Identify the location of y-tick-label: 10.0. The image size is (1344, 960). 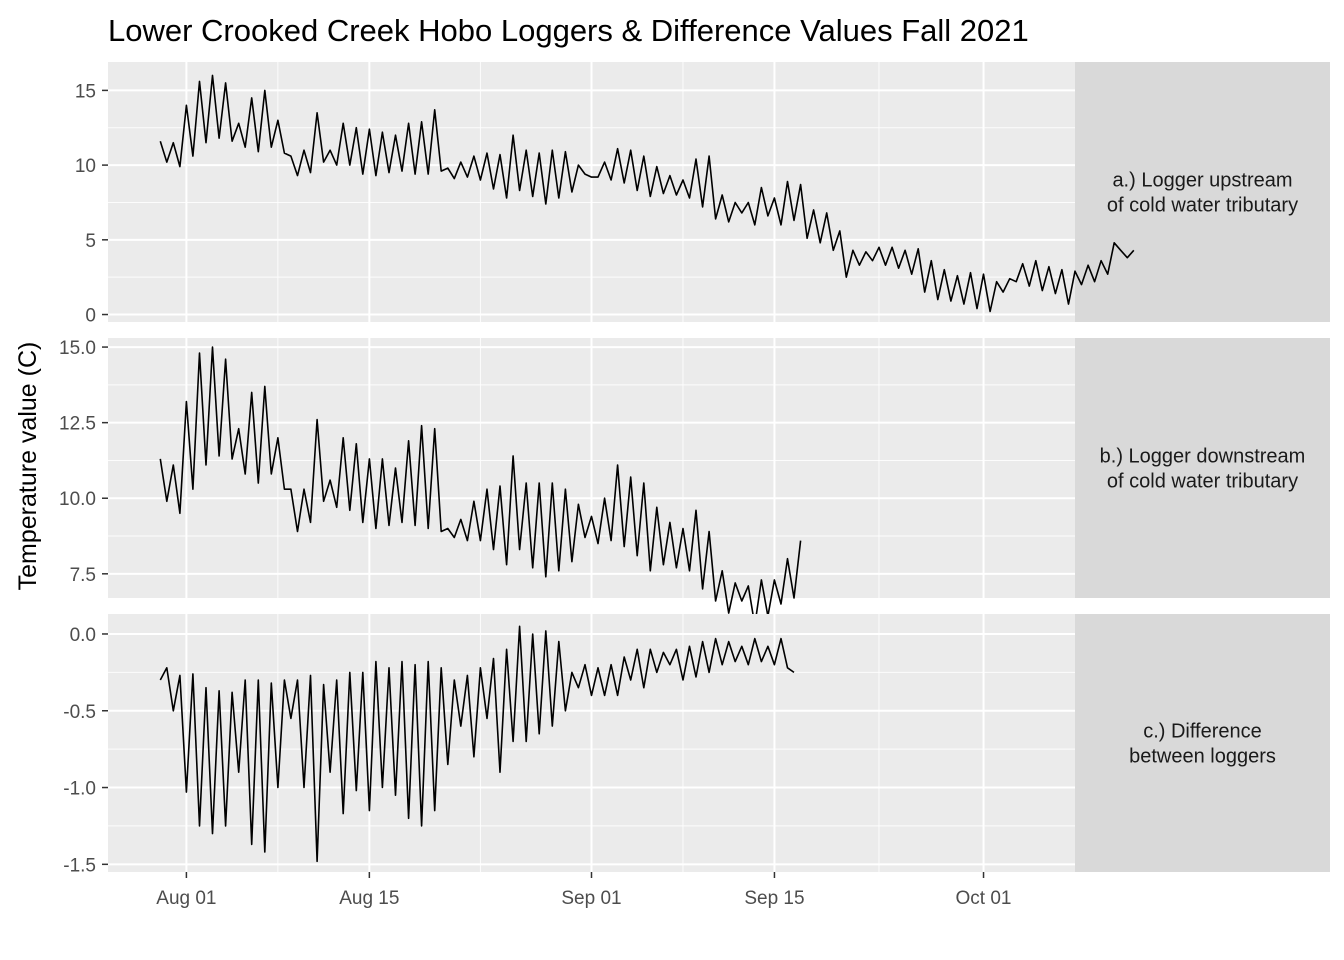
(77, 499).